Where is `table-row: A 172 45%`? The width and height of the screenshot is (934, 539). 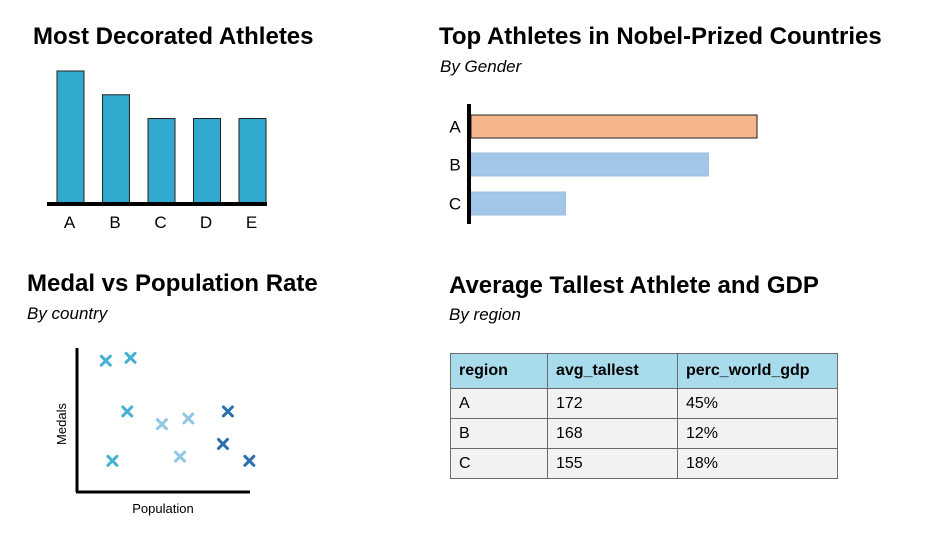
table-row: A 172 45% is located at coordinates (644, 403).